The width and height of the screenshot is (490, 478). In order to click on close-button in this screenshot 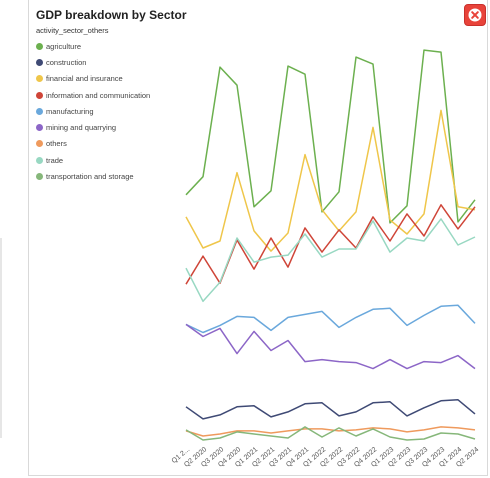, I will do `click(475, 15)`.